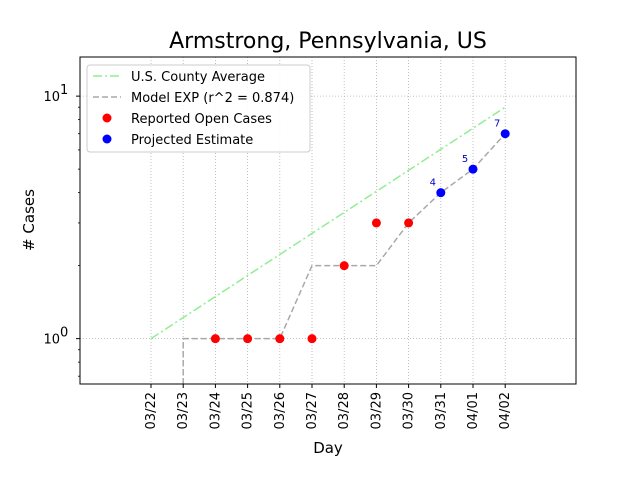 This screenshot has height=480, width=640. I want to click on legend-entry: U.S. County Average, so click(198, 77).